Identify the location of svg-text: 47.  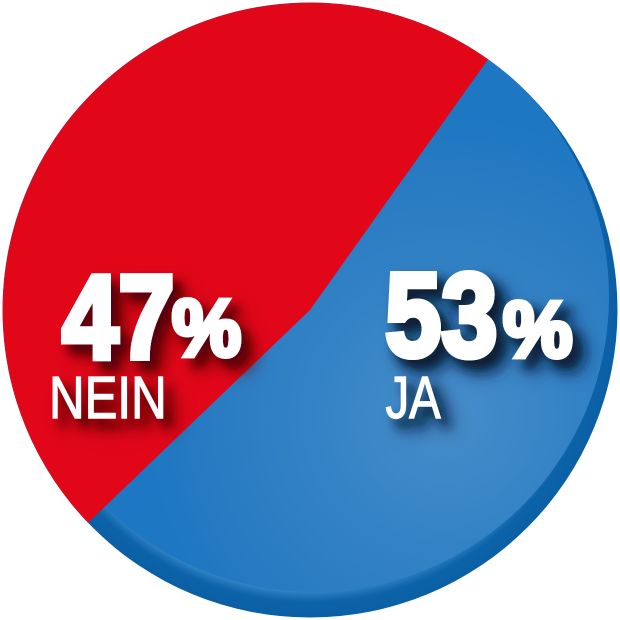
(118, 317).